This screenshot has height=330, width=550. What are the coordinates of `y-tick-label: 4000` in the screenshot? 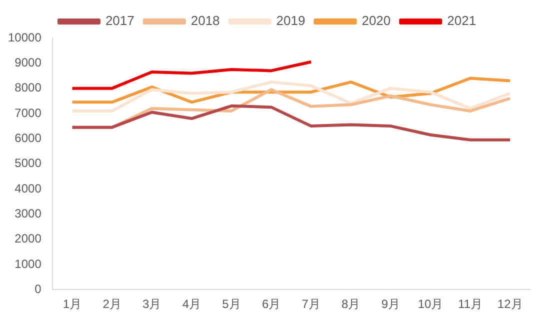 It's located at (28, 188).